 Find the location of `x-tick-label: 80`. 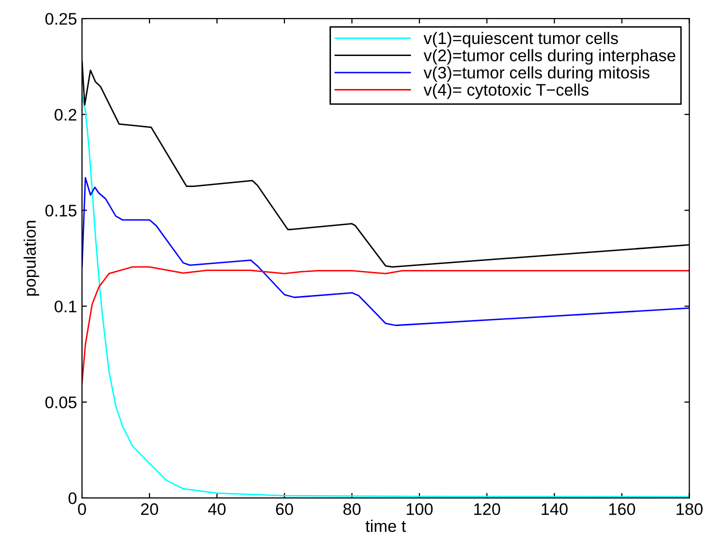

x-tick-label: 80 is located at coordinates (352, 509).